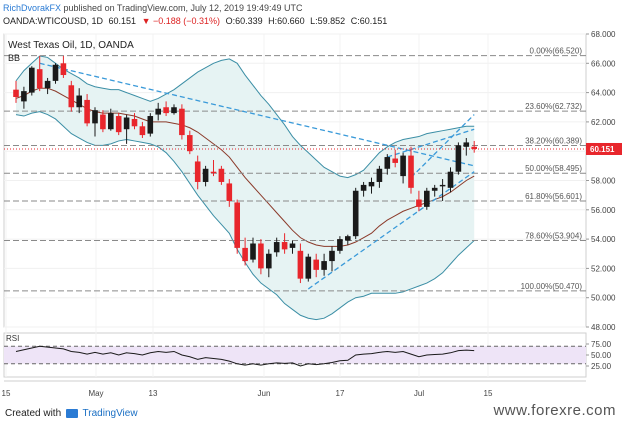 The height and width of the screenshot is (428, 624). What do you see at coordinates (33, 413) in the screenshot?
I see `created-with-text: Created with` at bounding box center [33, 413].